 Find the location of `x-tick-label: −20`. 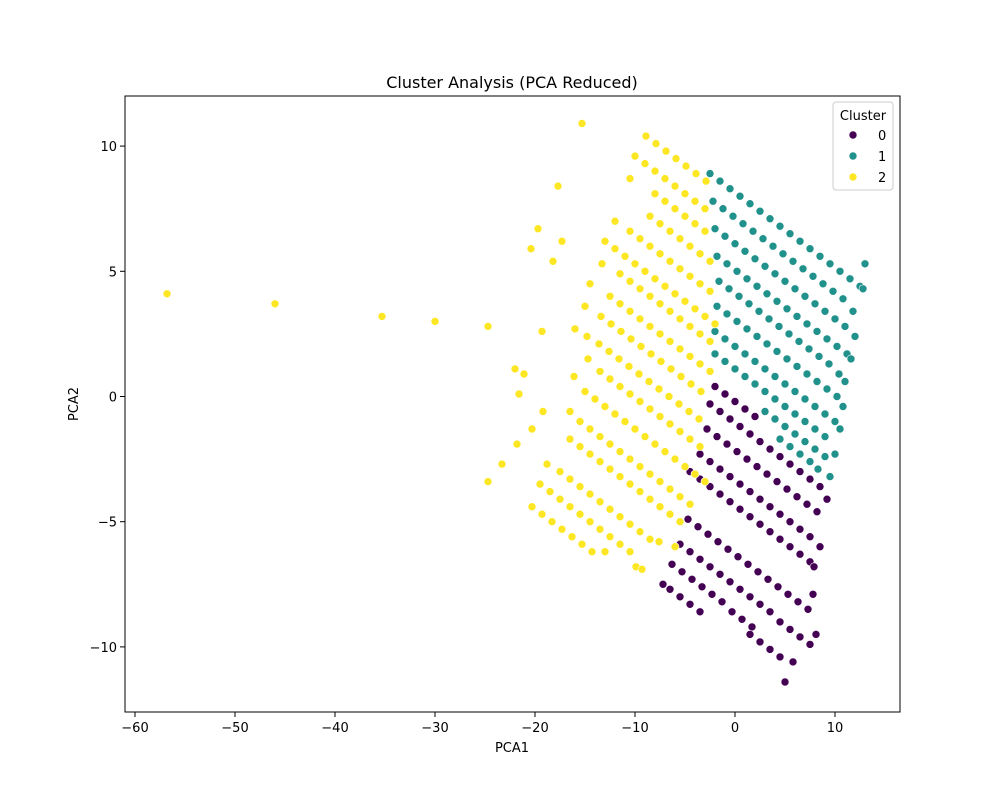

x-tick-label: −20 is located at coordinates (534, 728).